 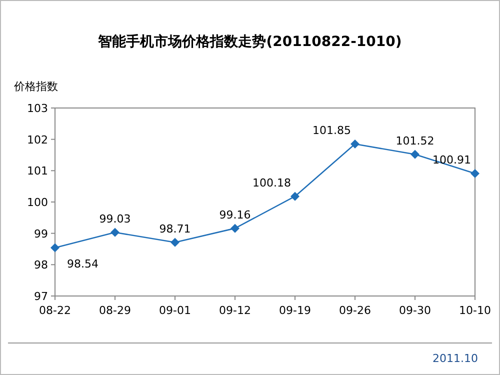 I want to click on y-tick-label: 101, so click(x=37, y=171).